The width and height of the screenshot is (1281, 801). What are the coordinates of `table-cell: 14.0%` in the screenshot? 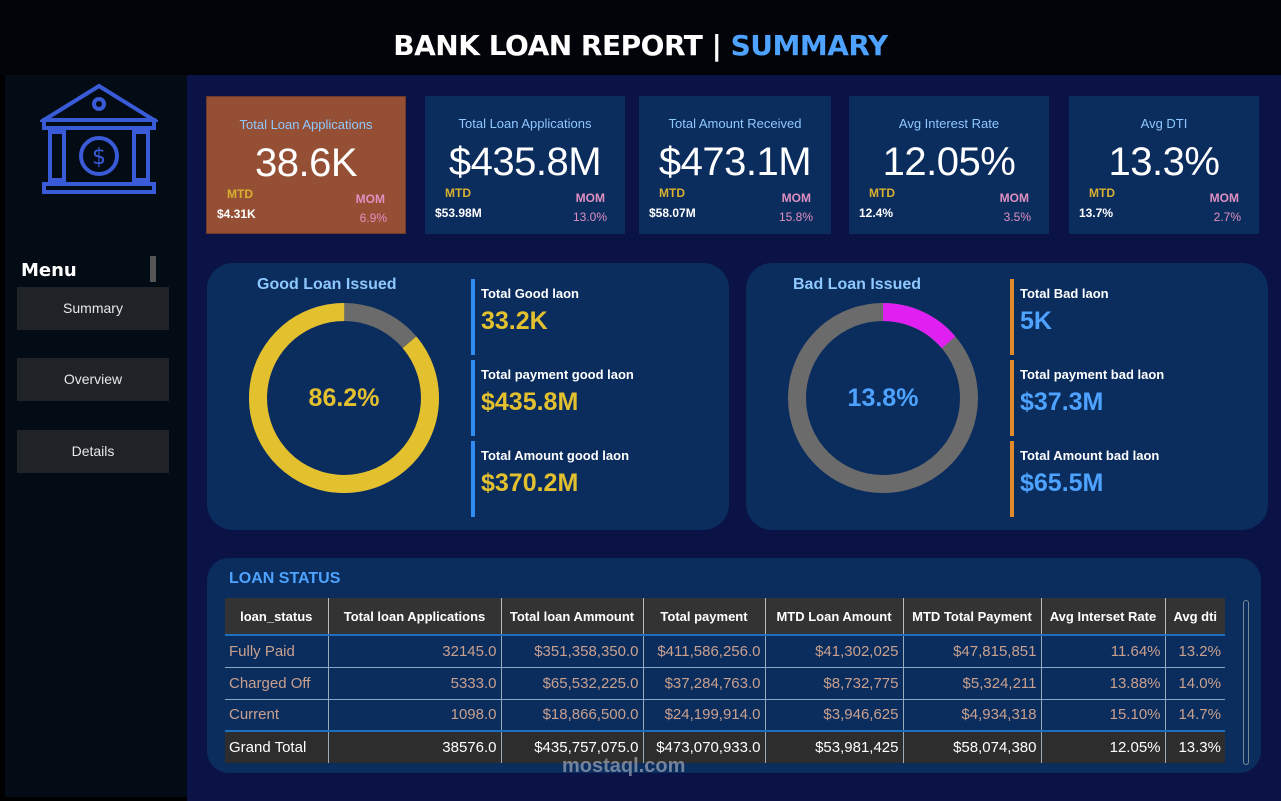 It's located at (1194, 683).